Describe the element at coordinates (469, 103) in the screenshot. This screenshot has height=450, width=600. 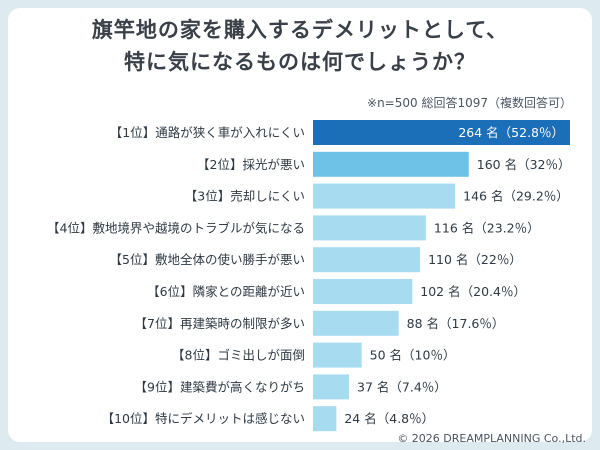
I see `sample-note: ※n=500 総回答1097（複数回答可）` at that location.